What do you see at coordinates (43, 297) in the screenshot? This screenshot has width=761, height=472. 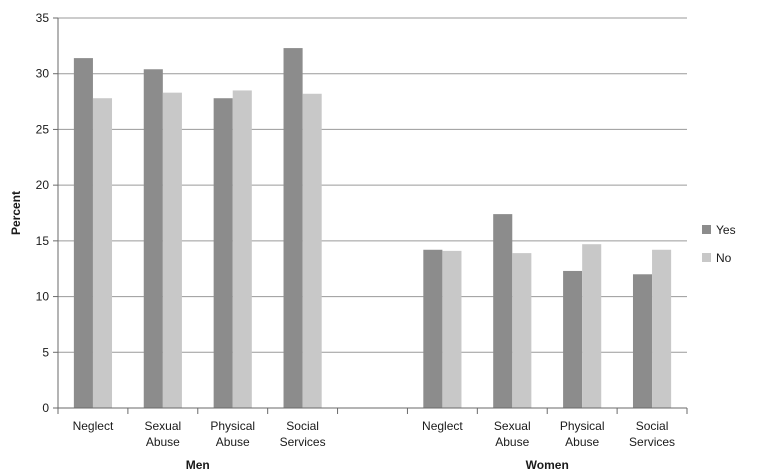 I see `y-tick-label: 10` at bounding box center [43, 297].